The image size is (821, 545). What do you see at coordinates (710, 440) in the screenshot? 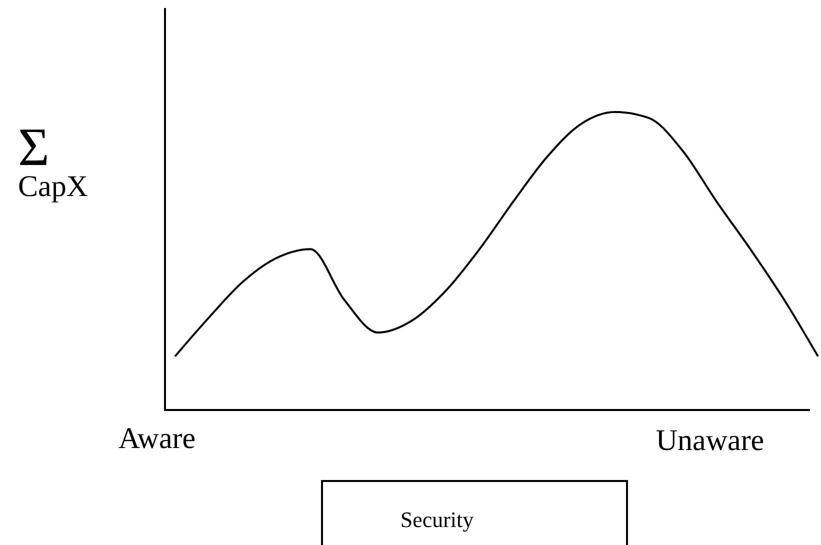
I see `text: Unaware` at bounding box center [710, 440].